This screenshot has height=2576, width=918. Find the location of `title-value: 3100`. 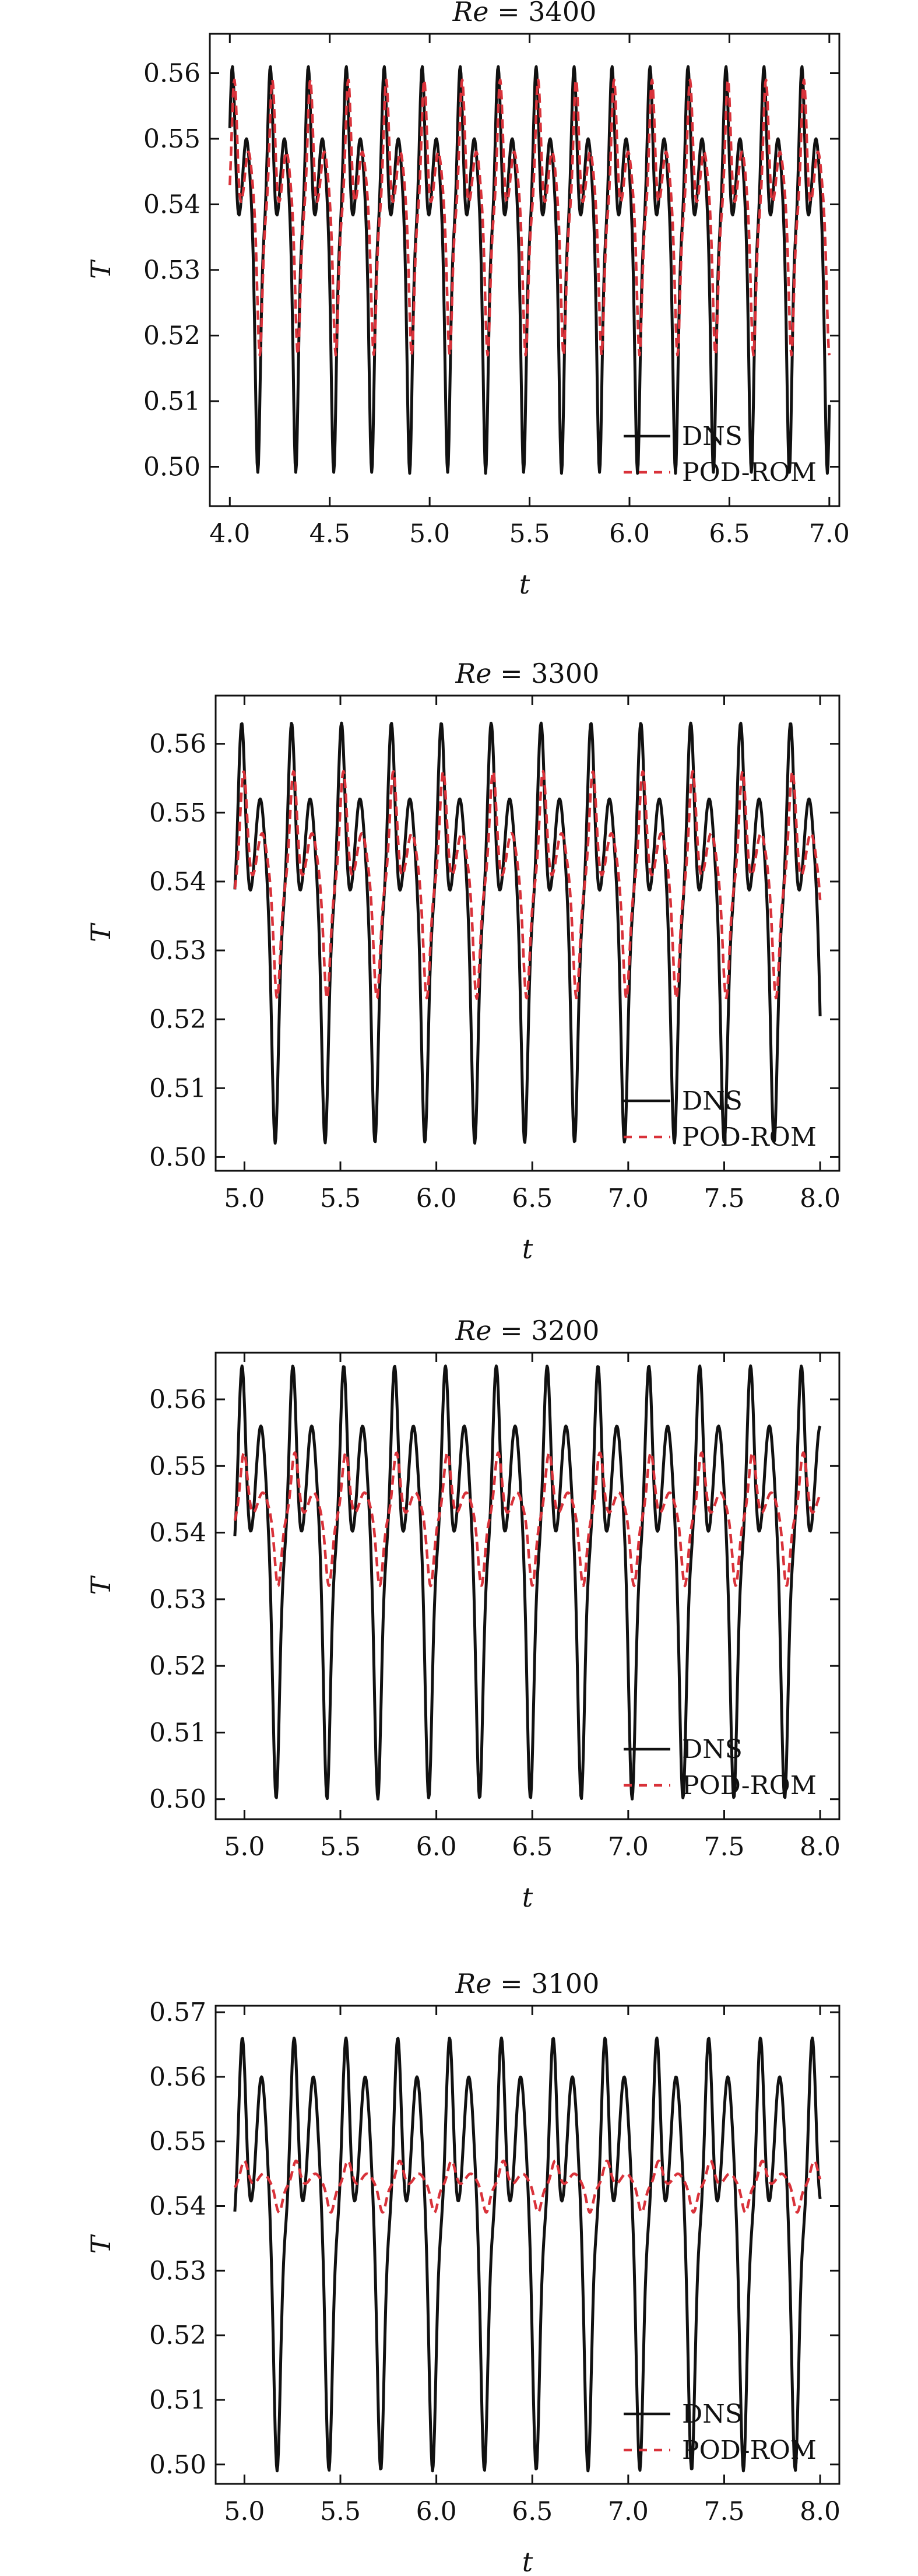

title-value: 3100 is located at coordinates (565, 1983).